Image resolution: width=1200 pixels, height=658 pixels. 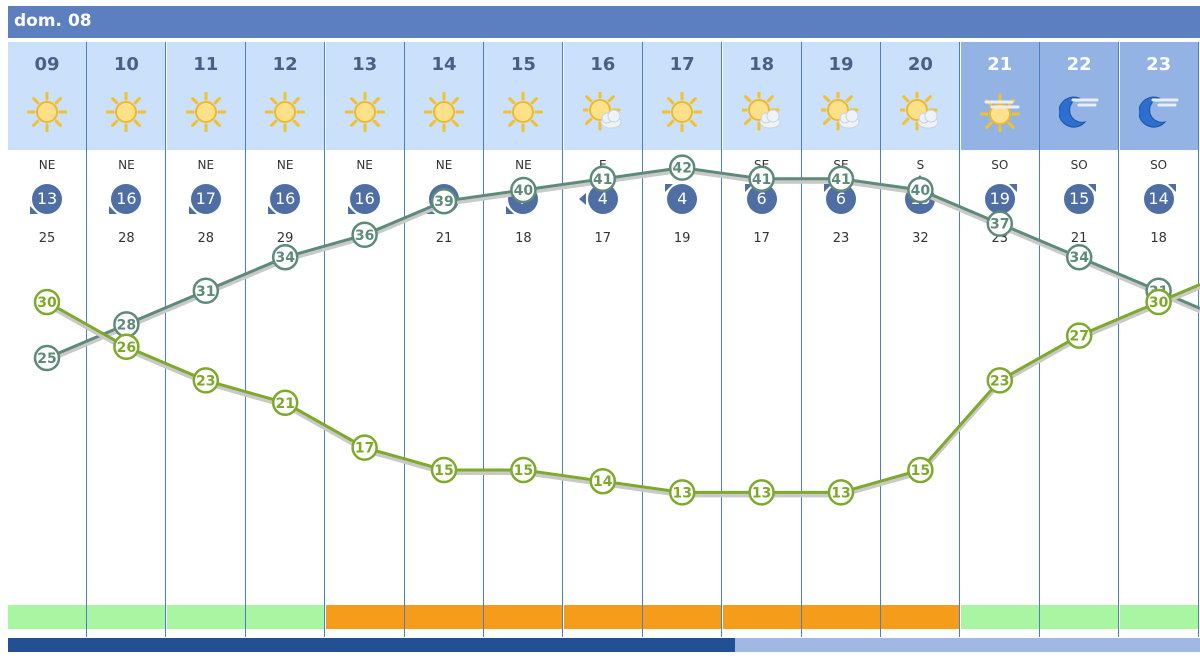 What do you see at coordinates (603, 238) in the screenshot?
I see `wind-gust-value: 17` at bounding box center [603, 238].